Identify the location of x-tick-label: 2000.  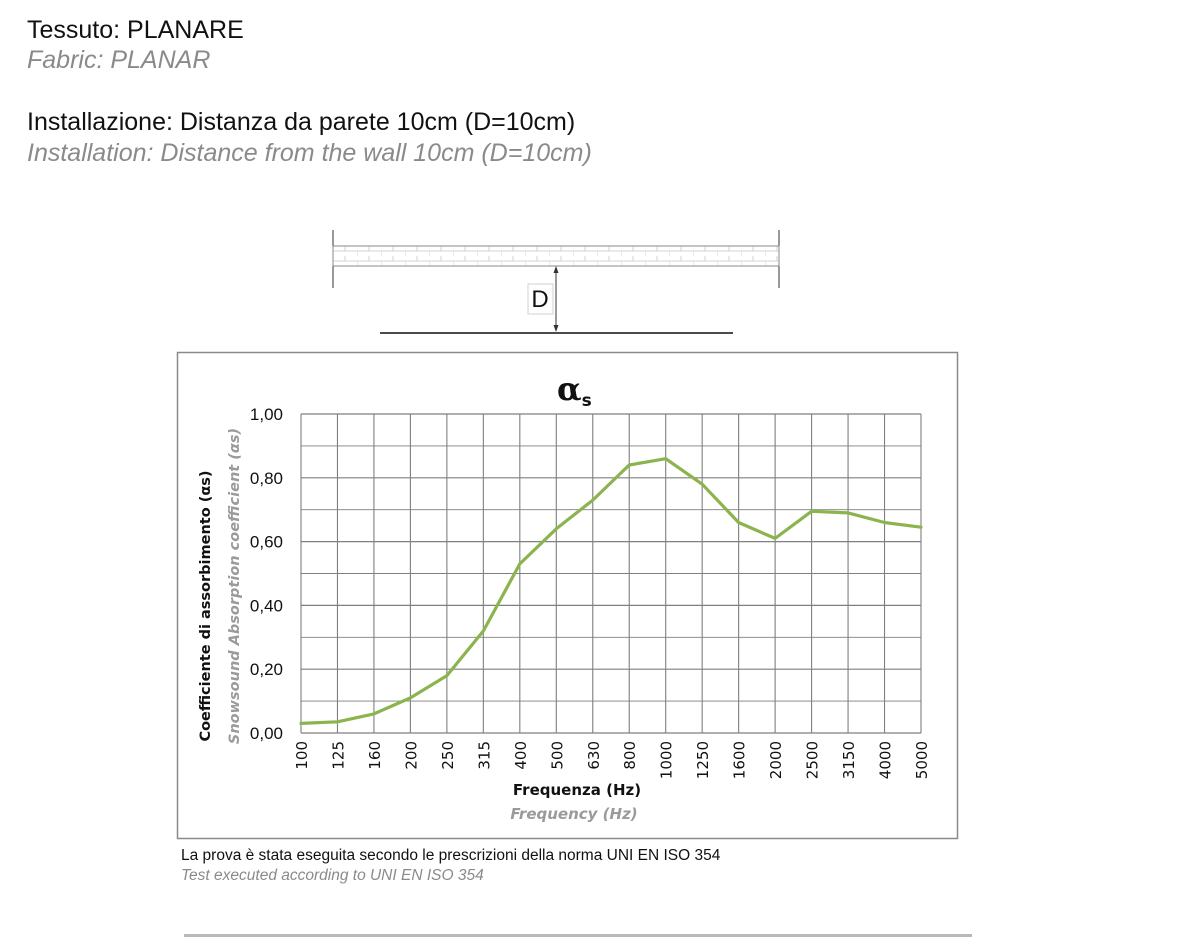
(776, 760).